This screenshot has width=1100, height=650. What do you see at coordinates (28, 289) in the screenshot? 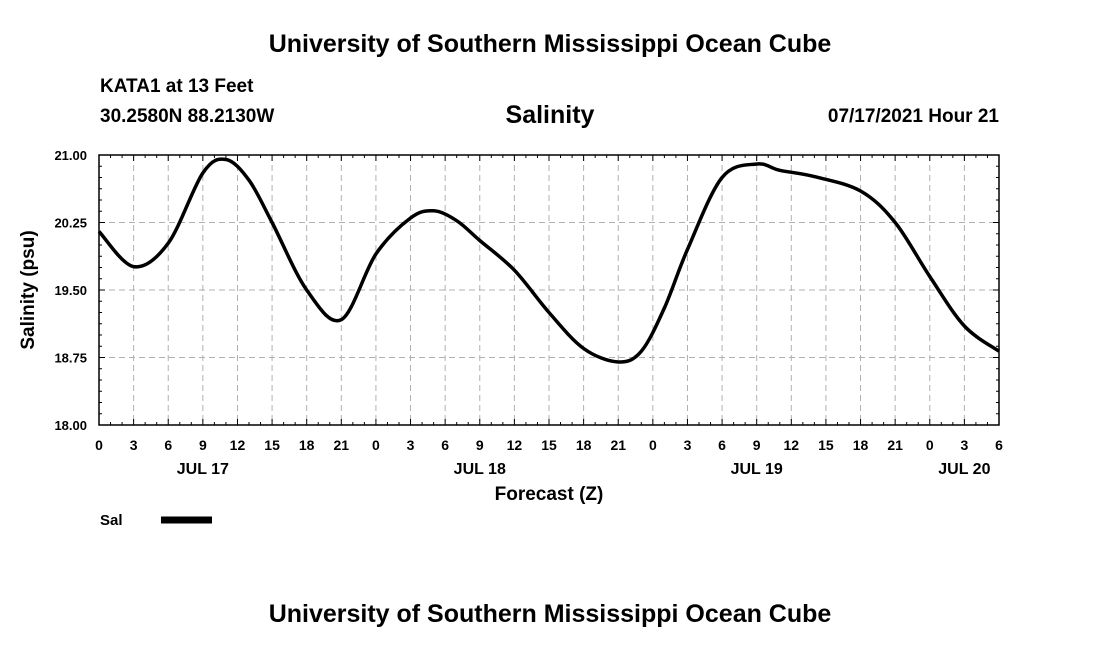
I see `y-axis-label: Salinity (psu)` at bounding box center [28, 289].